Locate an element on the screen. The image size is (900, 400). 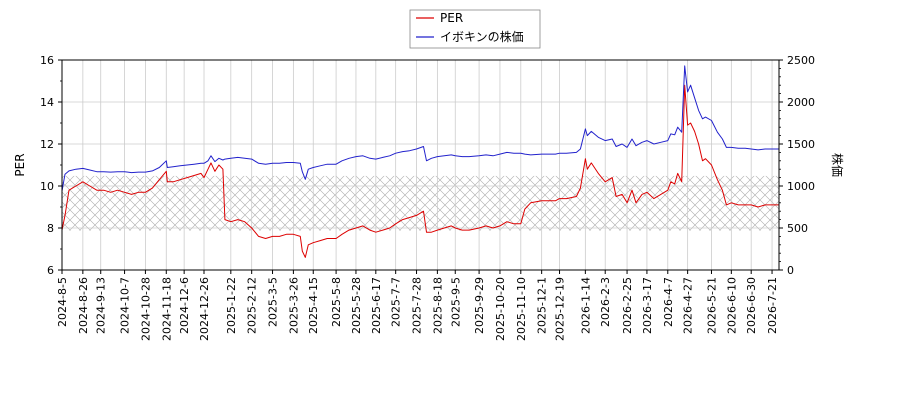
hatched-band-area is located at coordinates (420, 203).